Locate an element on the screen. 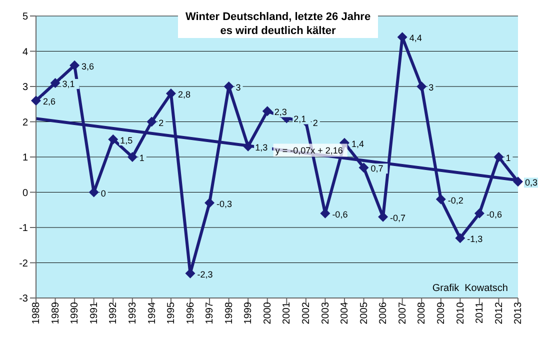 The image size is (540, 340). y-tick-label: 3 is located at coordinates (25, 88).